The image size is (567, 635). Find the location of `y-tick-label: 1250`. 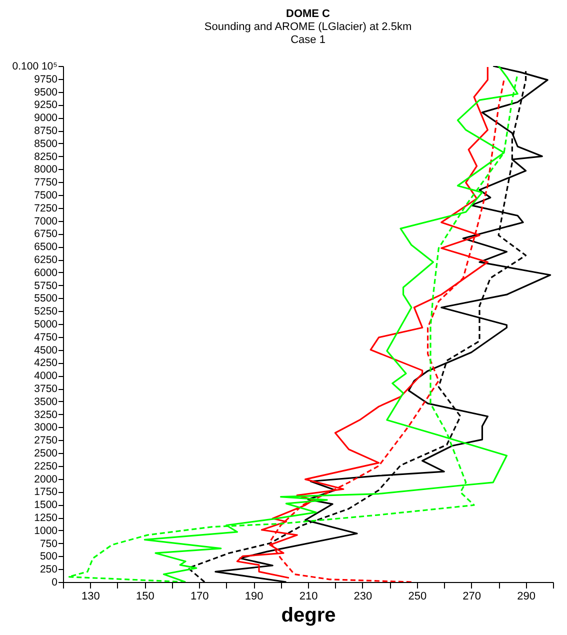

y-tick-label: 1250 is located at coordinates (46, 518).